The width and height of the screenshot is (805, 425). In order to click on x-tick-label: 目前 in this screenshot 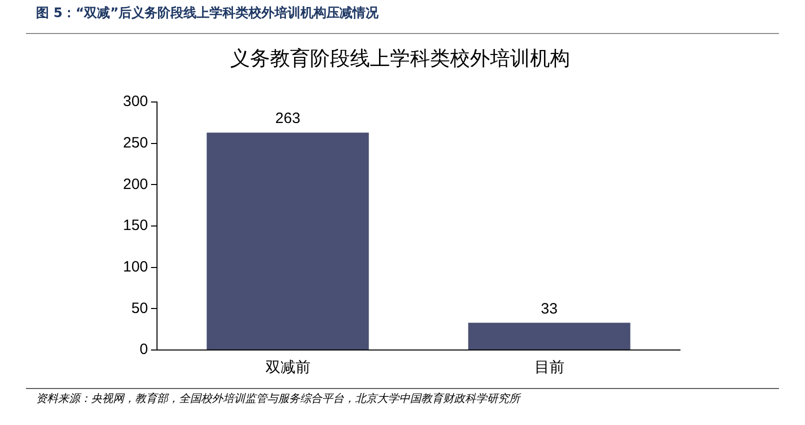, I will do `click(549, 367)`.